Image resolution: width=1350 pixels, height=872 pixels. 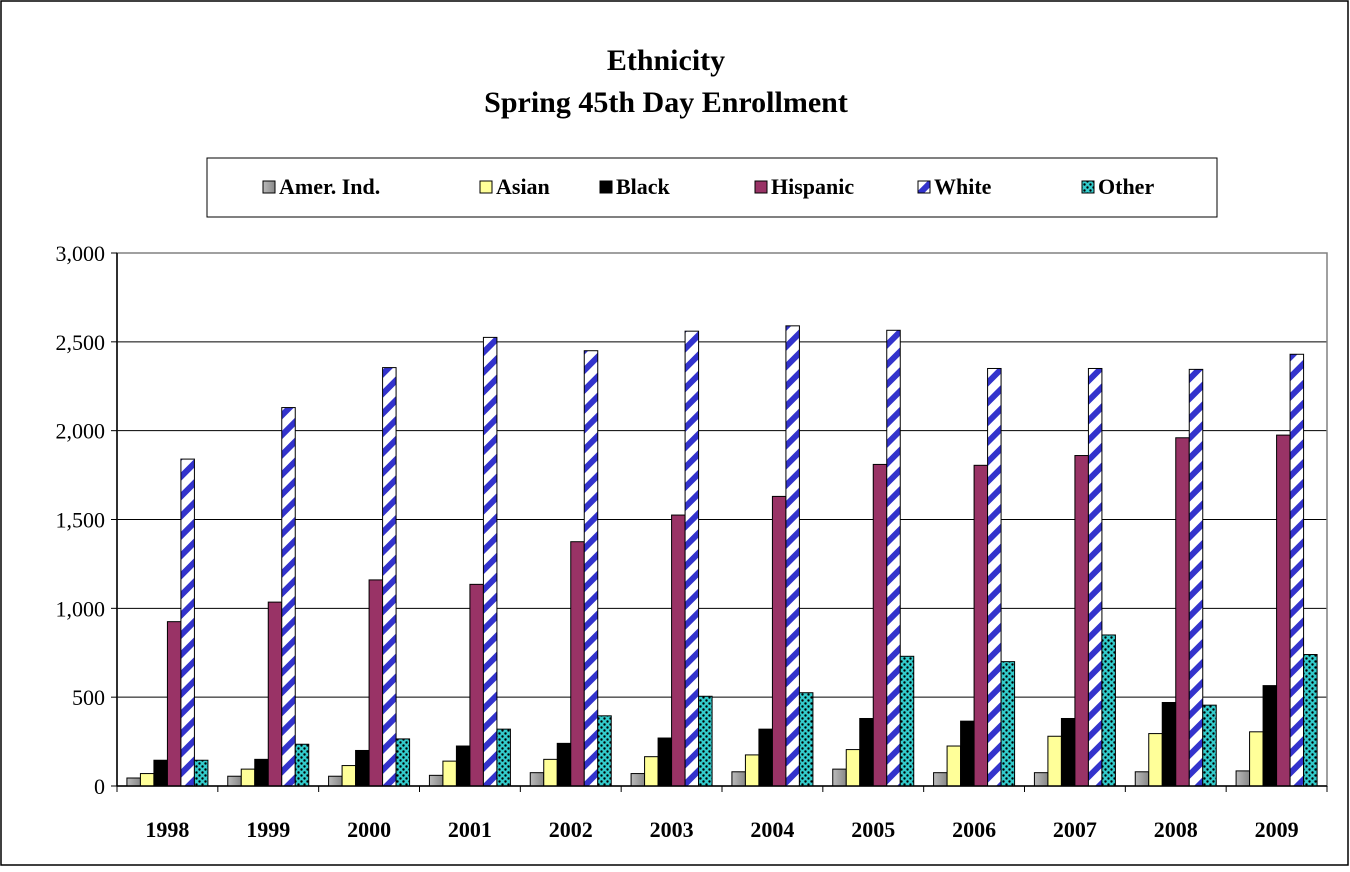 What do you see at coordinates (853, 768) in the screenshot?
I see `bar-asian-2005` at bounding box center [853, 768].